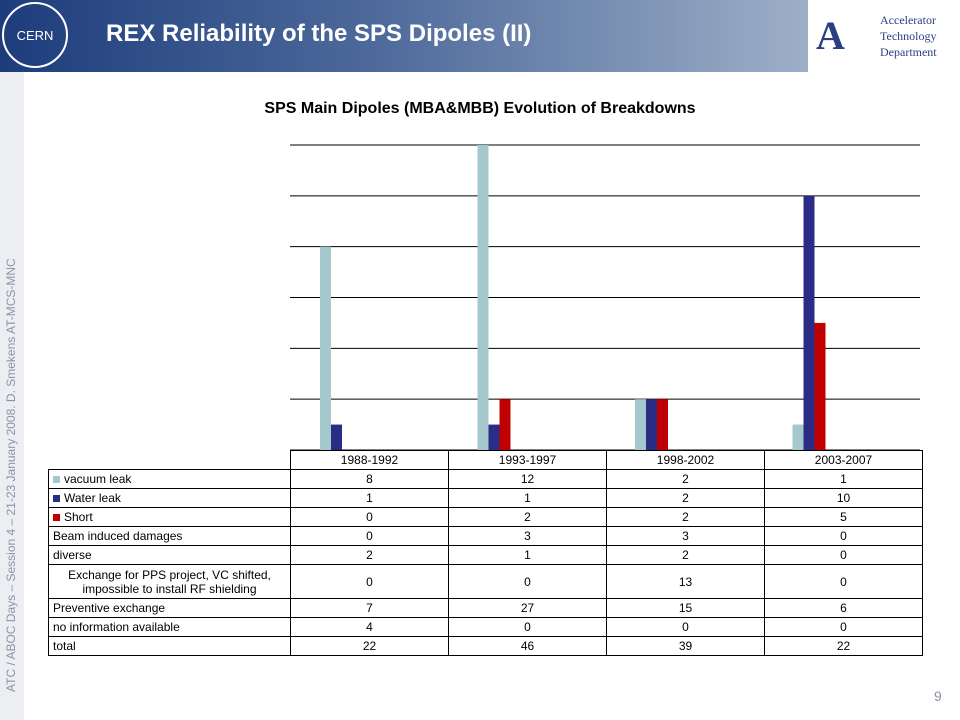 The image size is (960, 720). Describe the element at coordinates (908, 36) in the screenshot. I see `department-name: Accelerator Technology Department` at that location.